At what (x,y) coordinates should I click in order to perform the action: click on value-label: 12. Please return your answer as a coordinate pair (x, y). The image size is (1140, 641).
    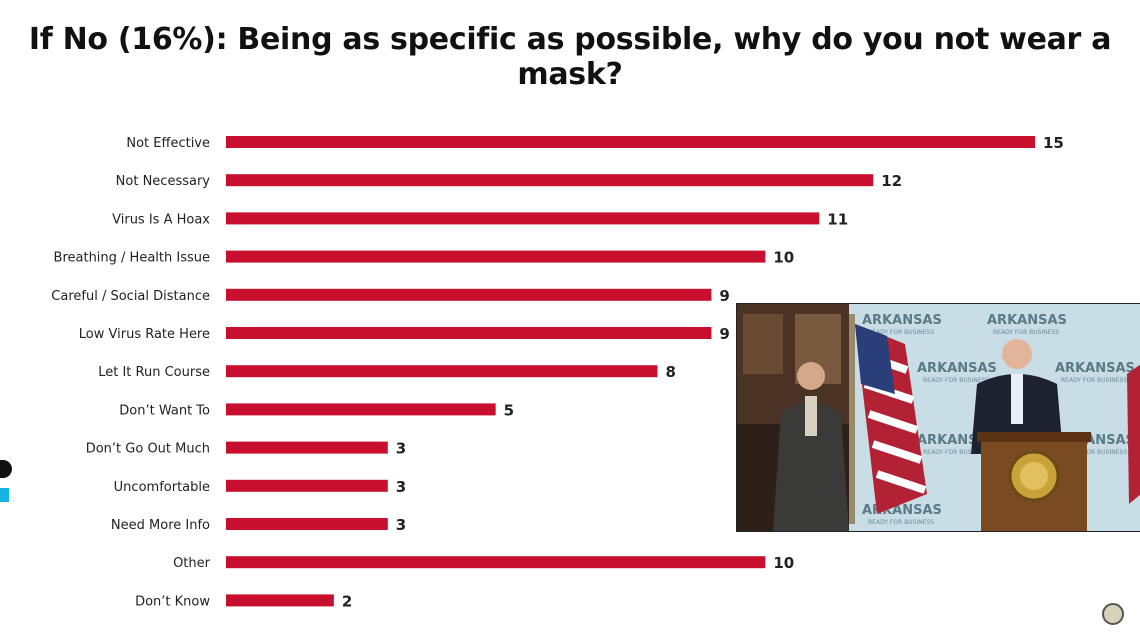
    Looking at the image, I should click on (891, 181).